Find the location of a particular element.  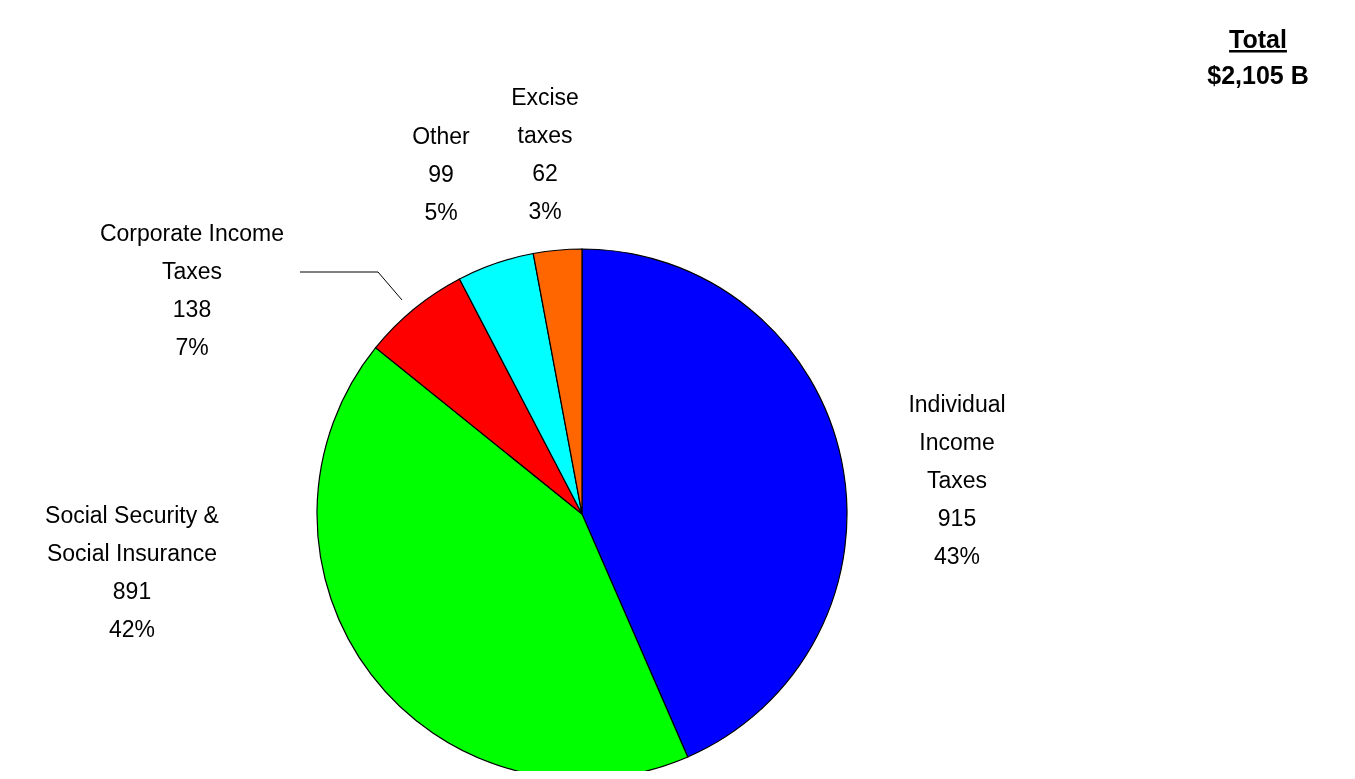

data-label: 138 7% is located at coordinates (192, 328).